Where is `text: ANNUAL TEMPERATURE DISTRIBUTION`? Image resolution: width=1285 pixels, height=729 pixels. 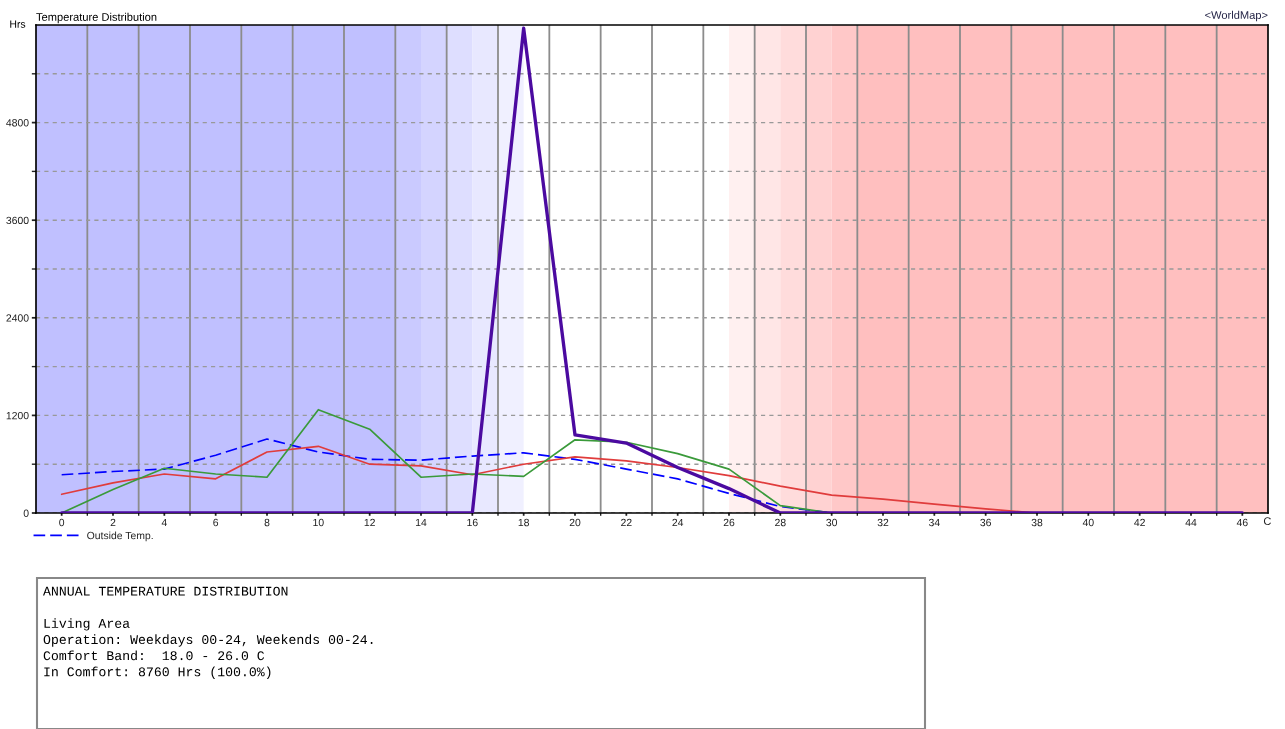 text: ANNUAL TEMPERATURE DISTRIBUTION is located at coordinates (165, 591).